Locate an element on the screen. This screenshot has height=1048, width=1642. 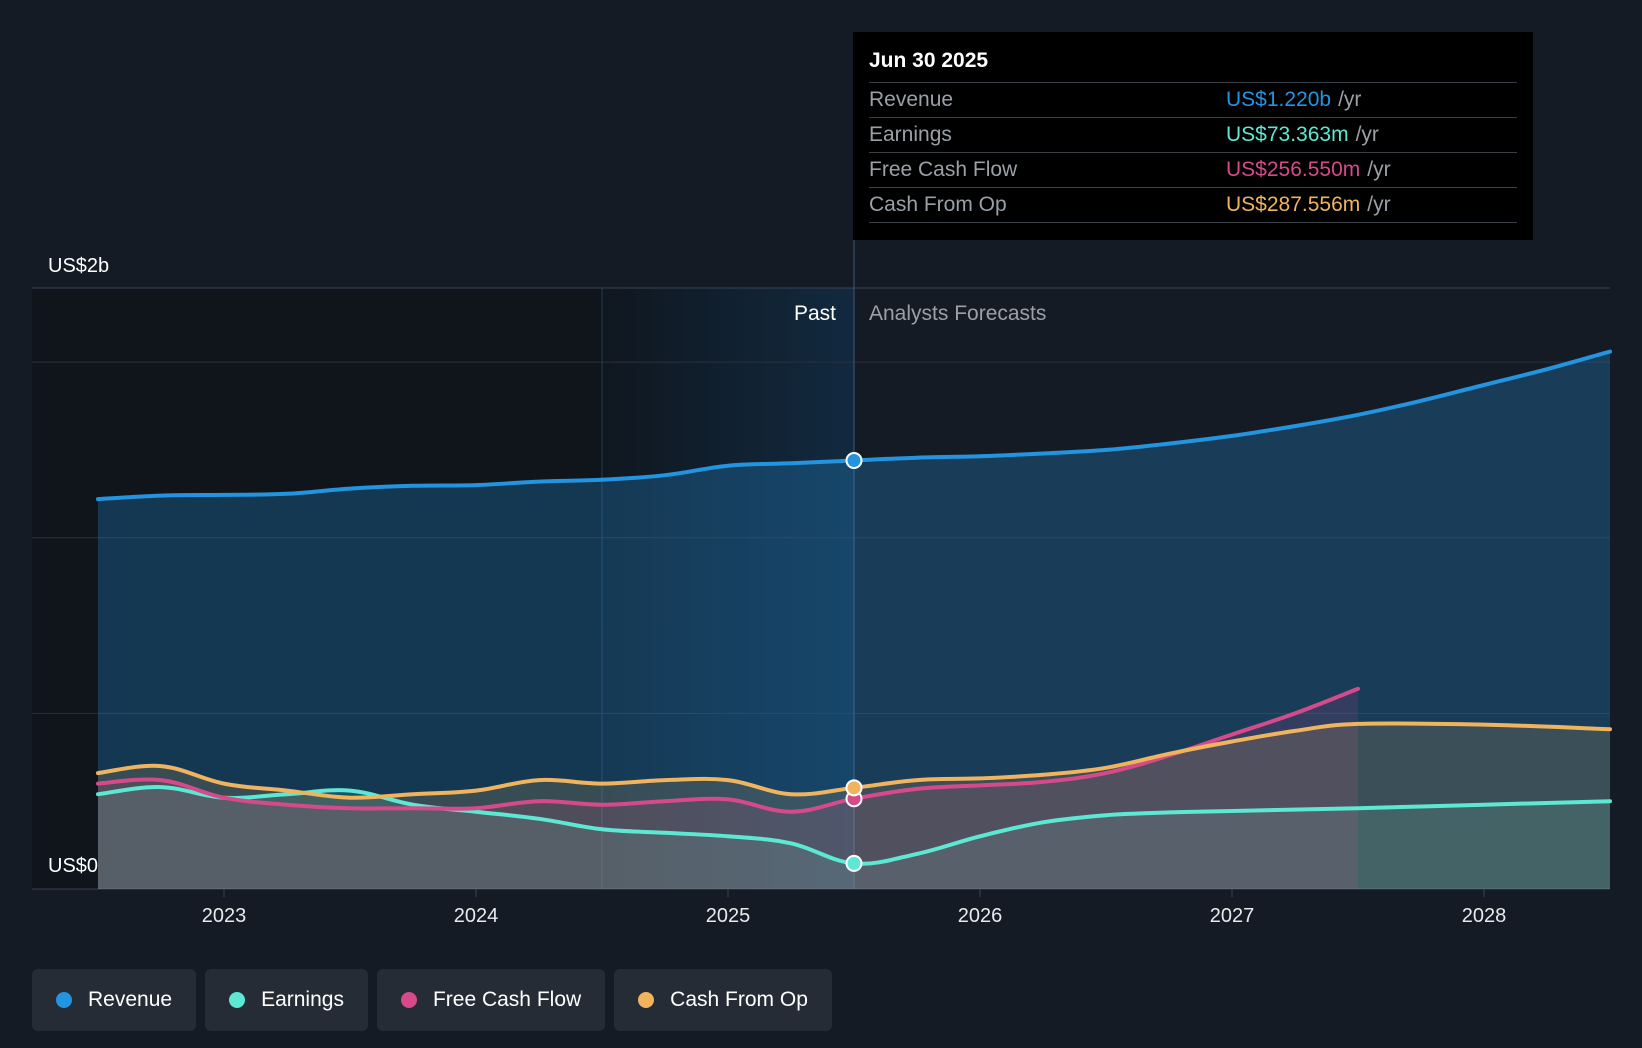
tooltip-row-revenue: Revenue US$1.220b /yr is located at coordinates (1193, 99).